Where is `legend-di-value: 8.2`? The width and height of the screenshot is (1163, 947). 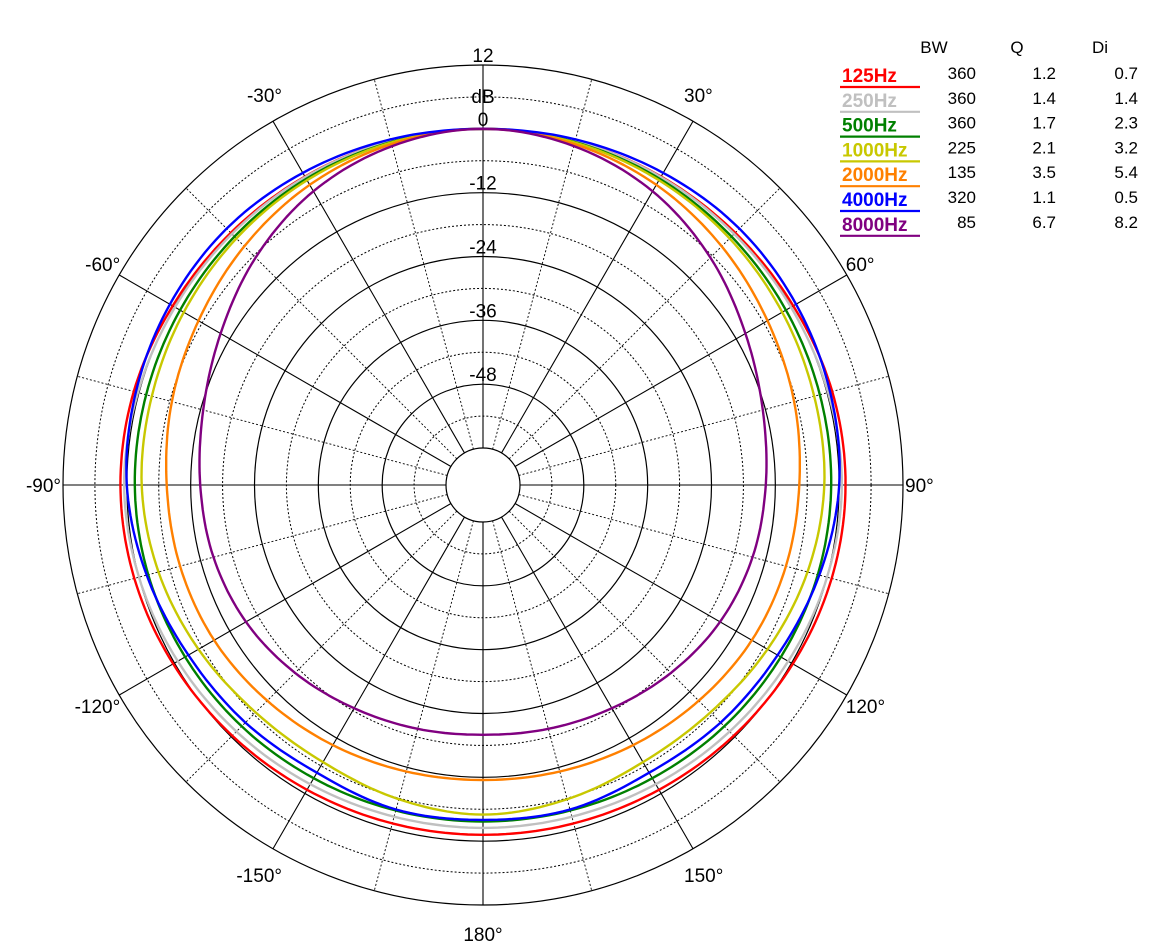
legend-di-value: 8.2 is located at coordinates (1126, 222).